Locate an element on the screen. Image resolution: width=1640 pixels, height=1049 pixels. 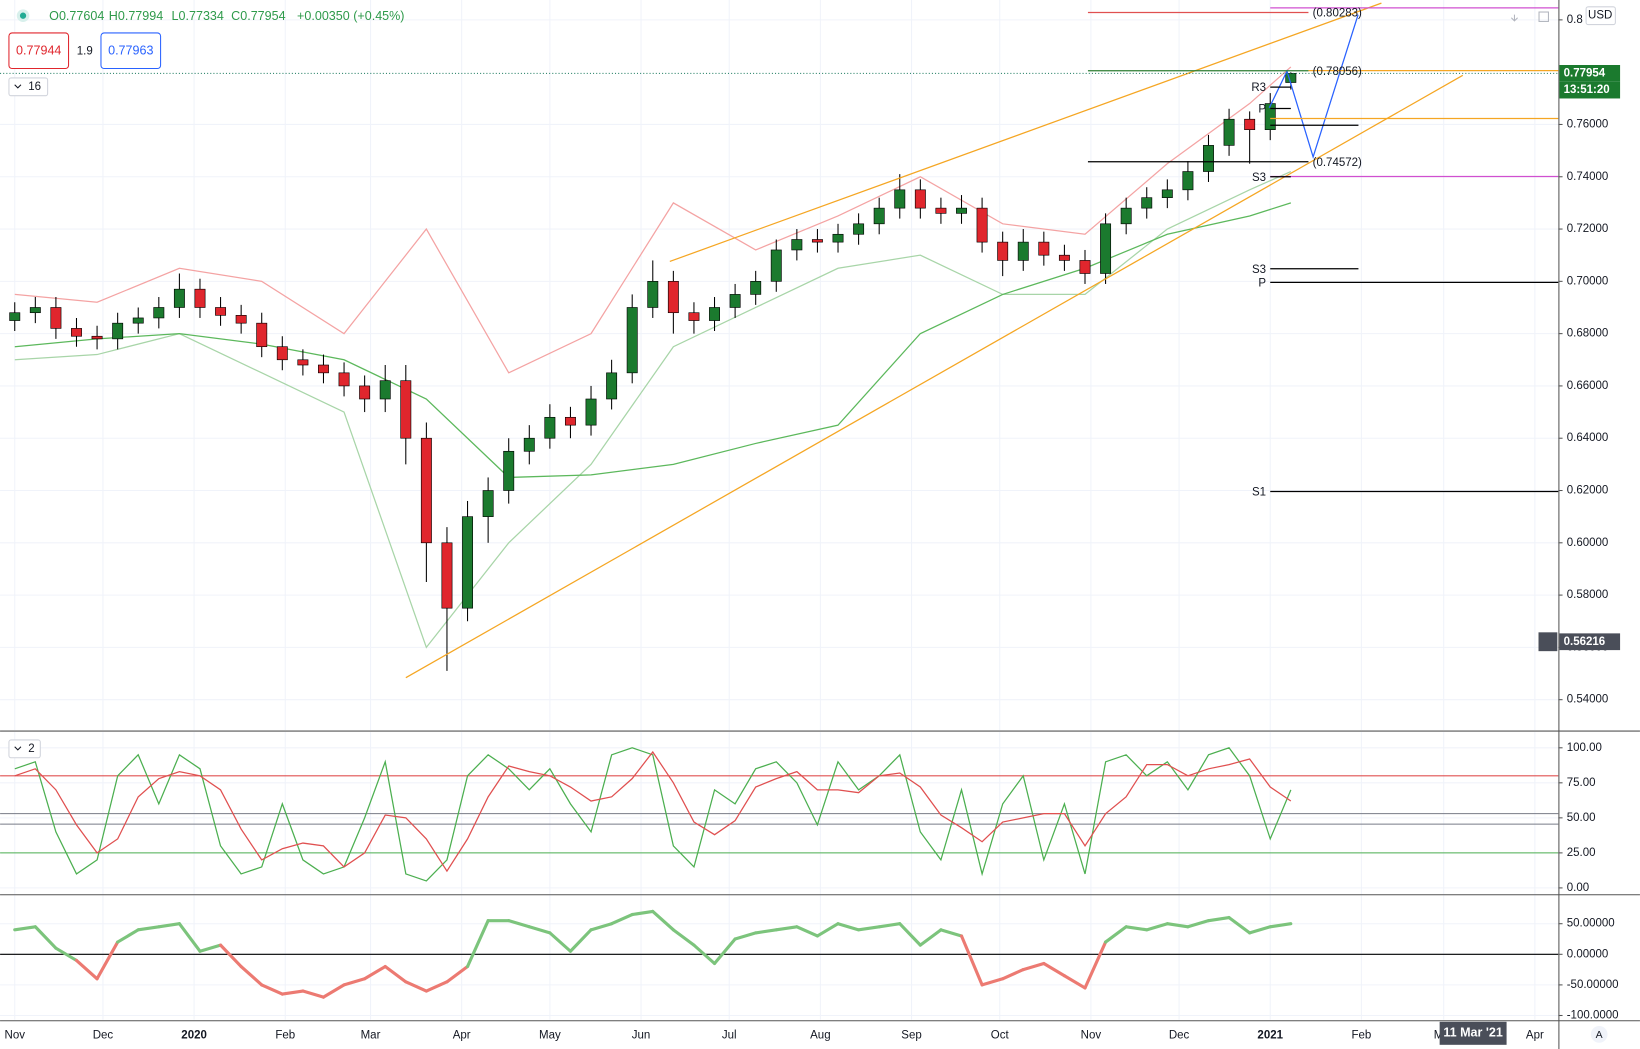
sell-button is located at coordinates (39, 51).